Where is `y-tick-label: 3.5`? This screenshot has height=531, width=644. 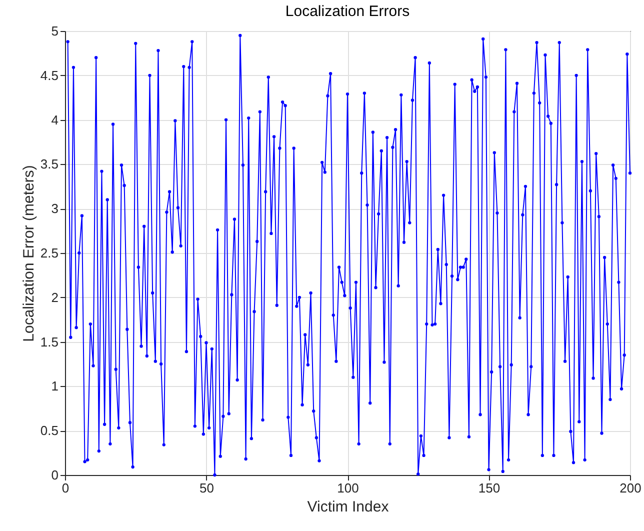
y-tick-label: 3.5 is located at coordinates (49, 164).